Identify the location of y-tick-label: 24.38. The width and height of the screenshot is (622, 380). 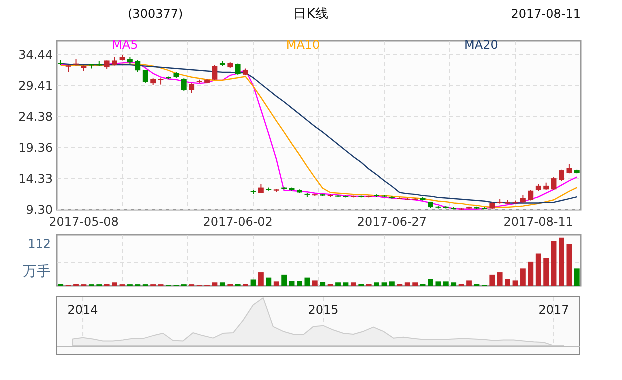
(35, 117).